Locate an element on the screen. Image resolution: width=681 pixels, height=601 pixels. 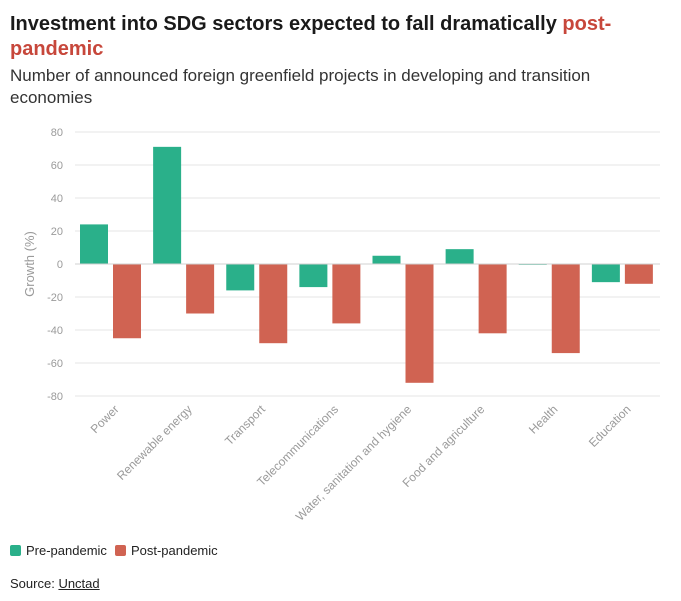
y-axis-title: Growth (%) is located at coordinates (29, 264).